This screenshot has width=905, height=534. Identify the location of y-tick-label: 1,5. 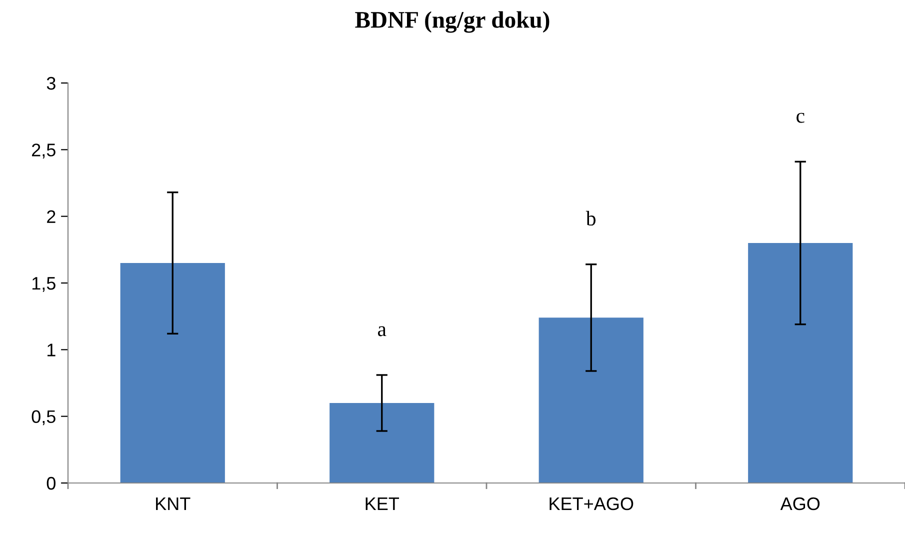
(44, 284).